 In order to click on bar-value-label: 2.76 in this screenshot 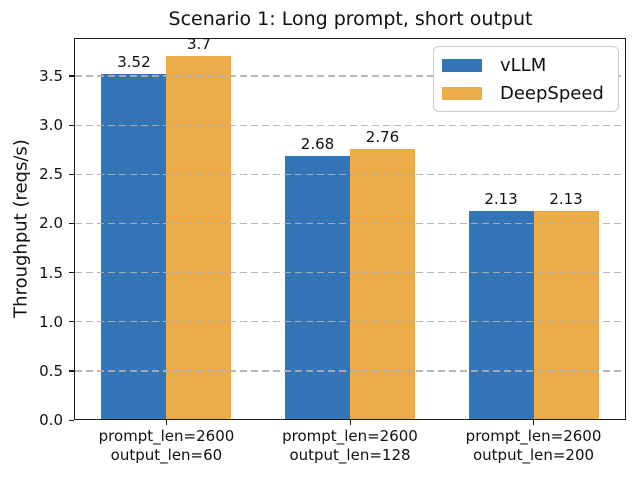, I will do `click(382, 136)`.